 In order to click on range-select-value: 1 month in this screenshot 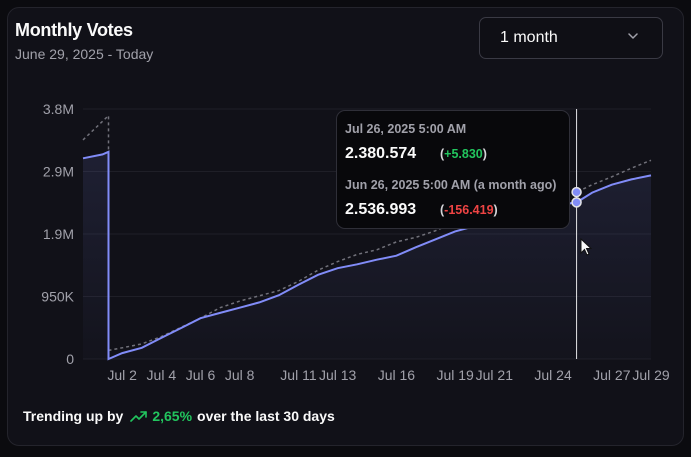, I will do `click(529, 37)`.